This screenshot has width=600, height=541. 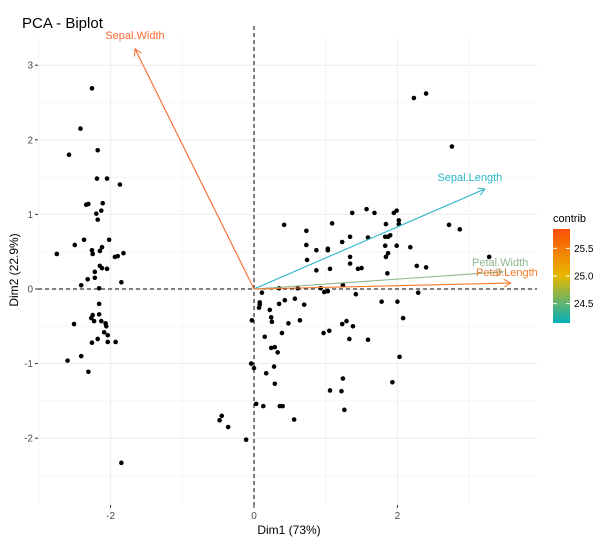 I want to click on legend-tick-label: 25.5, so click(x=584, y=249).